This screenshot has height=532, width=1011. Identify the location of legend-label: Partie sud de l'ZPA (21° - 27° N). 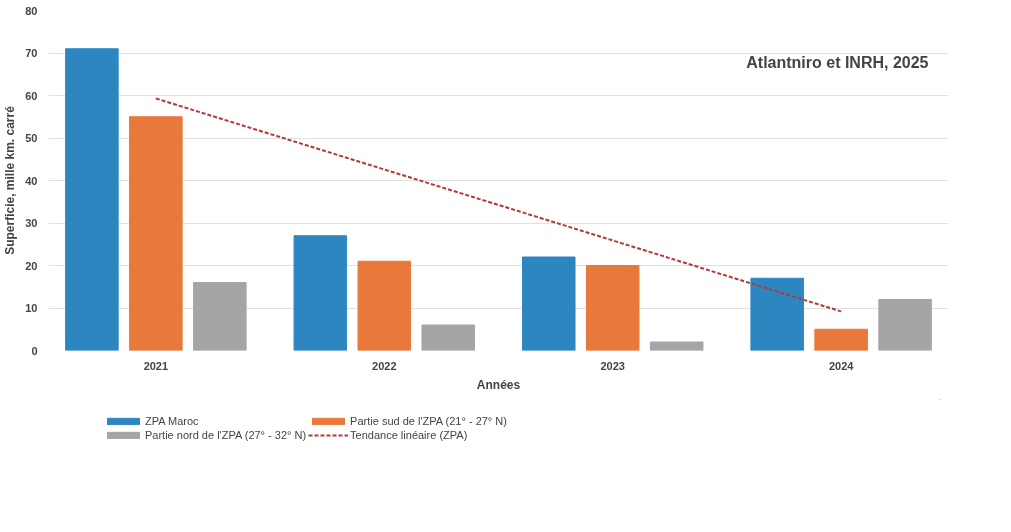
(428, 421).